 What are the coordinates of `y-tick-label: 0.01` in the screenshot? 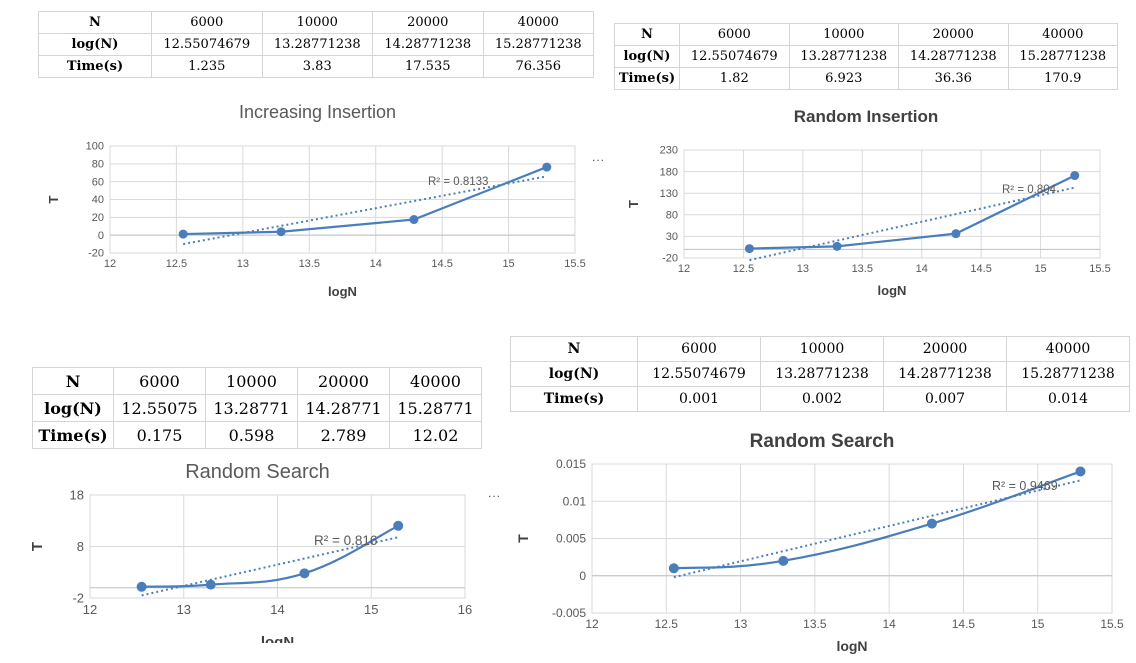 It's located at (575, 501).